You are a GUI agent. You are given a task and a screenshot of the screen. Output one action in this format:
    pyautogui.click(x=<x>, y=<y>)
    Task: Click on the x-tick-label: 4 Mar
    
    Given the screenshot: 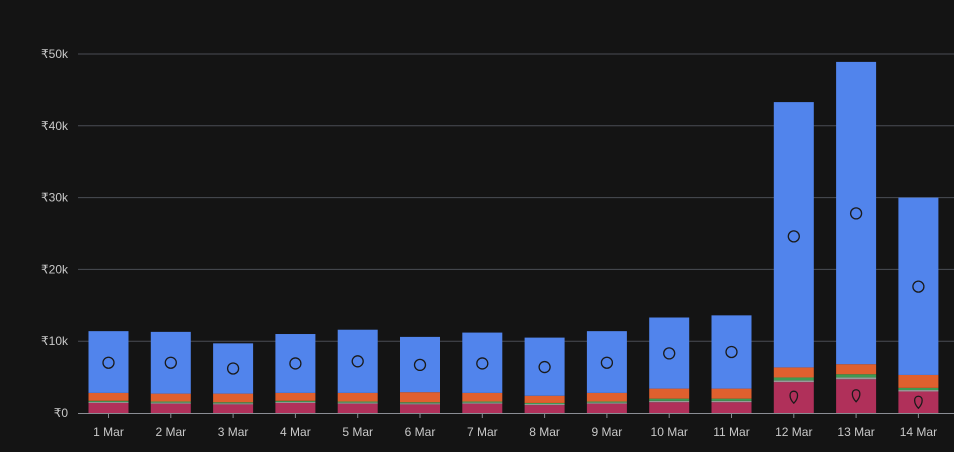 What is the action you would take?
    pyautogui.click(x=295, y=432)
    